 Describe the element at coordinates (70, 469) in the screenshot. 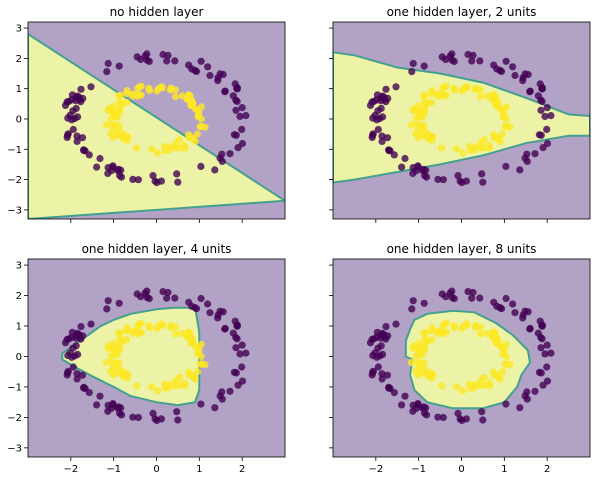

I see `x-tick-label: −2` at that location.